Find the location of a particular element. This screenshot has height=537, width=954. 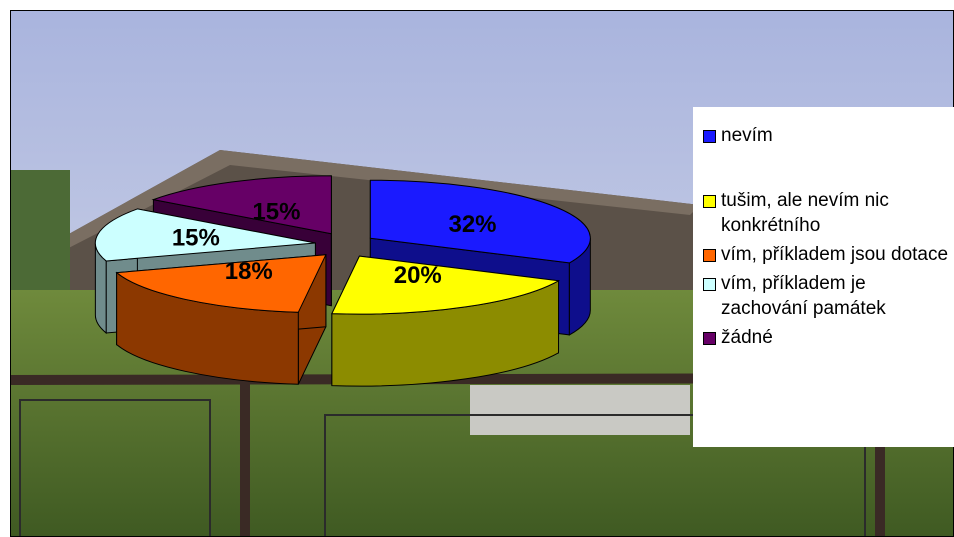

data-label: 32% is located at coordinates (472, 224).